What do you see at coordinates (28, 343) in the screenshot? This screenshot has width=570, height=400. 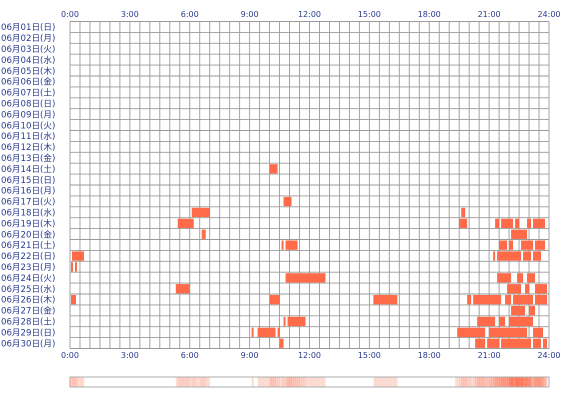 I see `row-label: 06月30日(月)` at bounding box center [28, 343].